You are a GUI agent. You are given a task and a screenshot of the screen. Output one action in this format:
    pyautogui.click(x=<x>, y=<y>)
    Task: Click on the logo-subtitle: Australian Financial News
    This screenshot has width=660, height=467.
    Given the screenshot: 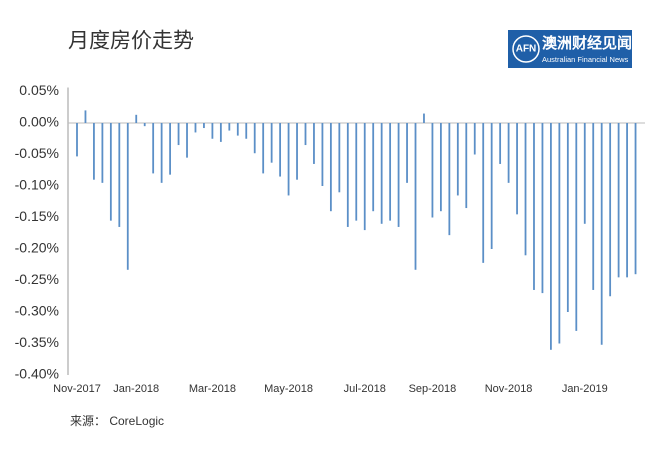 What is the action you would take?
    pyautogui.click(x=585, y=59)
    